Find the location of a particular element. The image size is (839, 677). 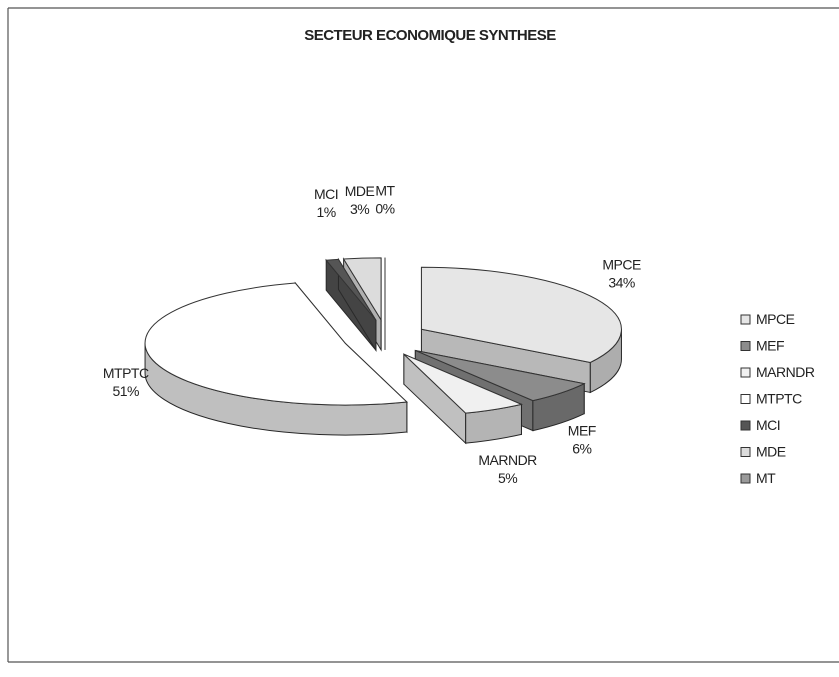

slice-label: MT is located at coordinates (385, 190).